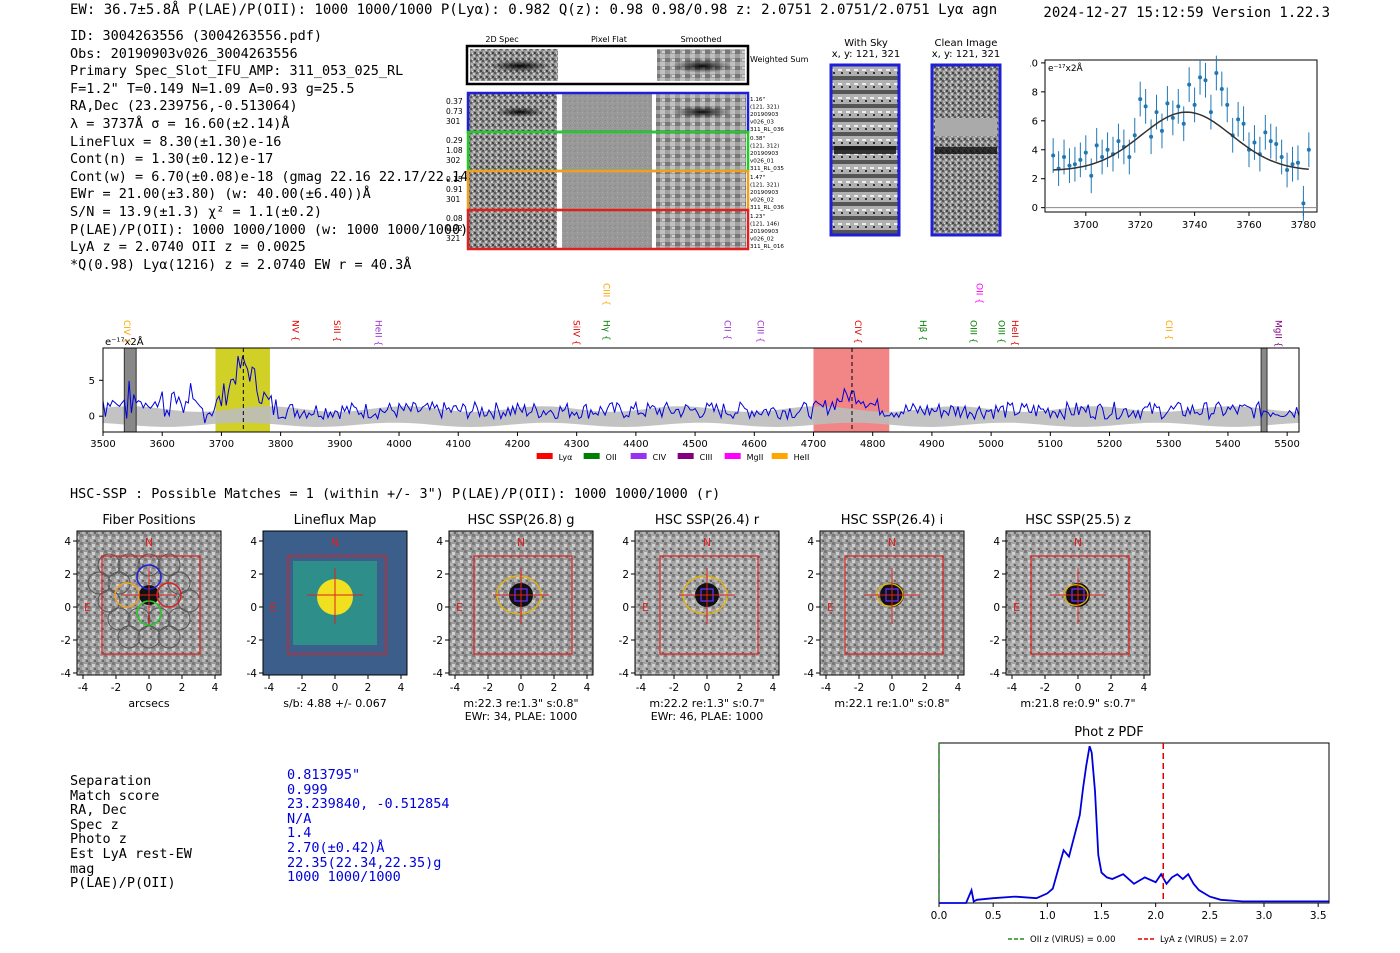 The image size is (1400, 953). Describe the element at coordinates (1034, 63) in the screenshot. I see `fit-ytick-label: 10` at that location.